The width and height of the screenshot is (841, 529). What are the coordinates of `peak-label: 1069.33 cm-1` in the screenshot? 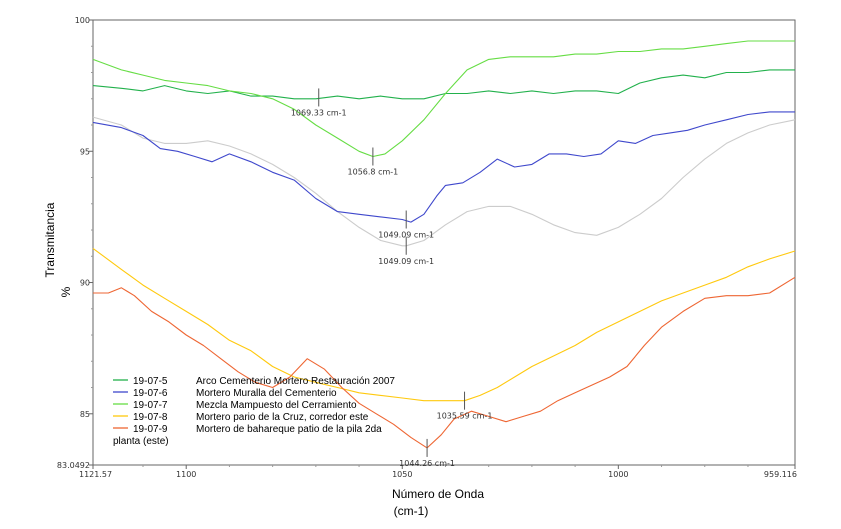 It's located at (319, 112).